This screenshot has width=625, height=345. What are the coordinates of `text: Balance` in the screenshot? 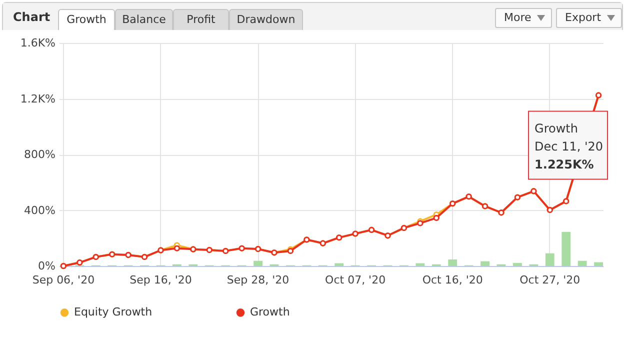 It's located at (144, 19).